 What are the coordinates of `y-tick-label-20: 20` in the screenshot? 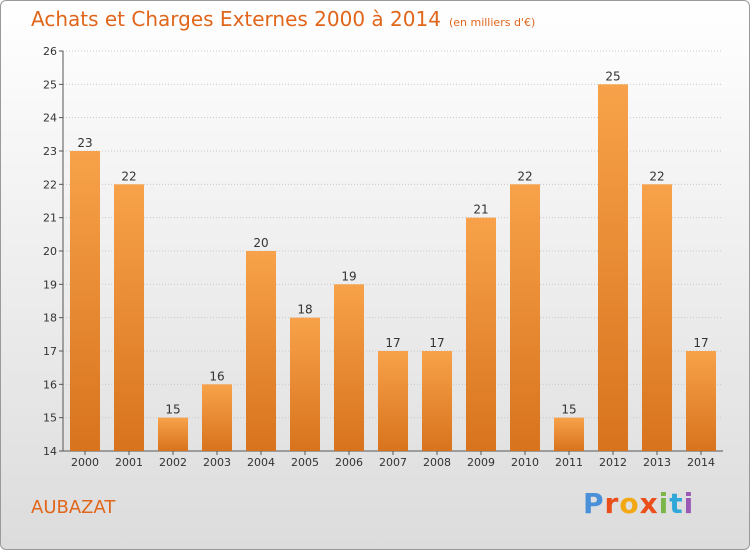 It's located at (50, 251).